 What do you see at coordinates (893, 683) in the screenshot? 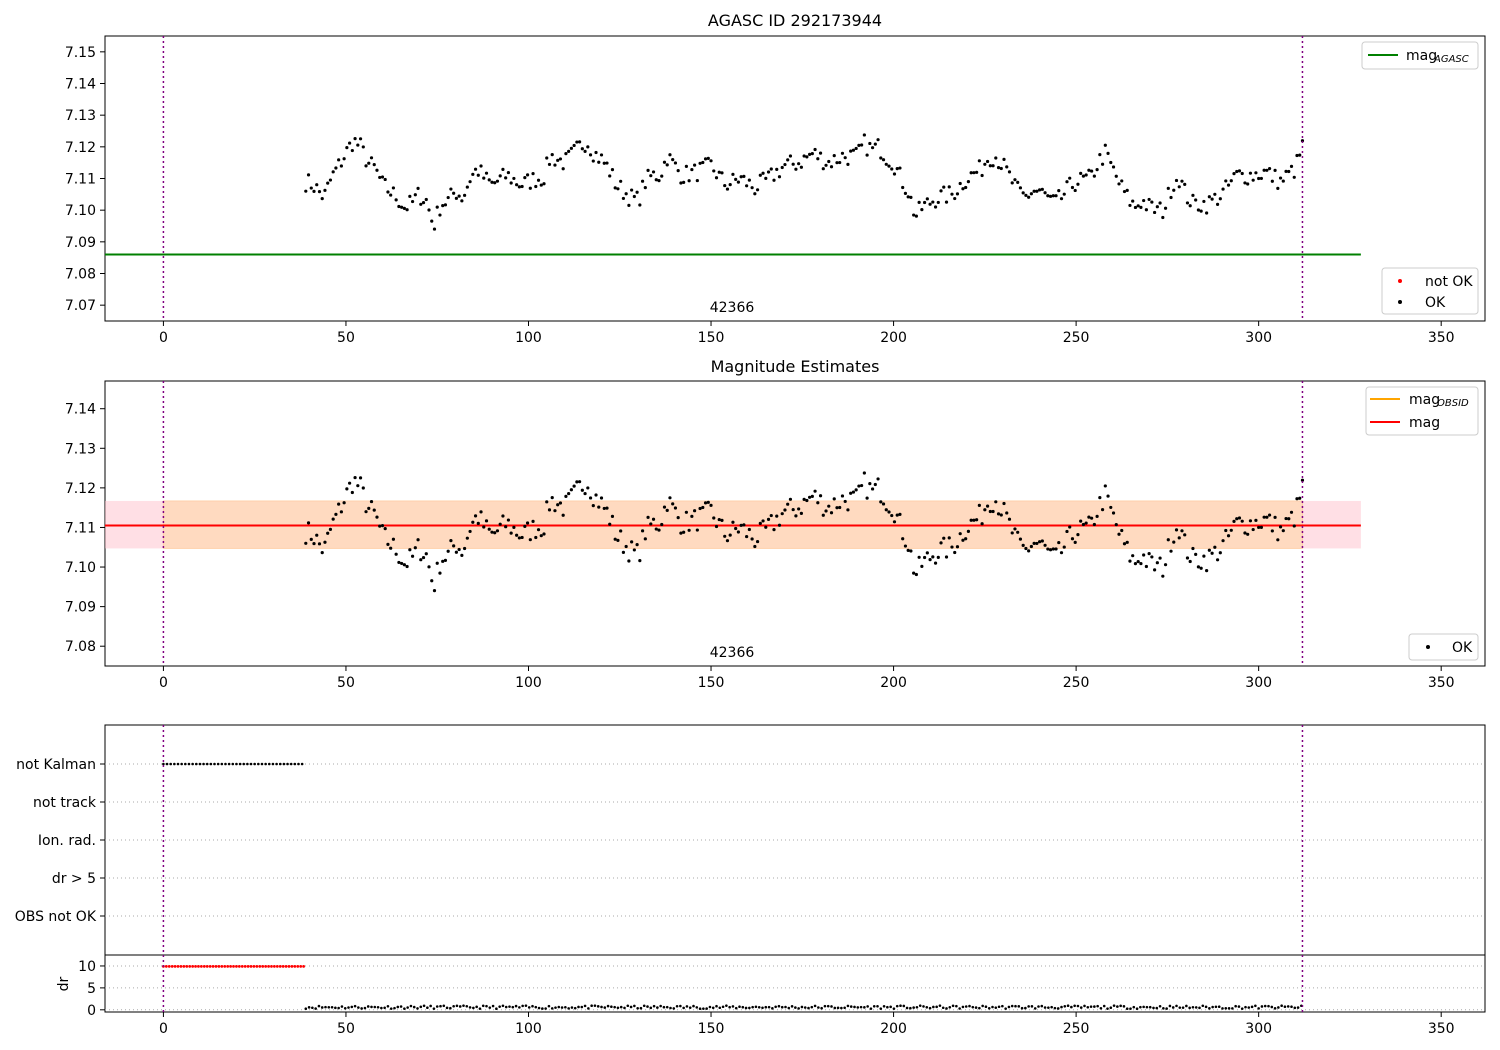
I see `1|estimates-x-tick-label: 200` at bounding box center [893, 683].